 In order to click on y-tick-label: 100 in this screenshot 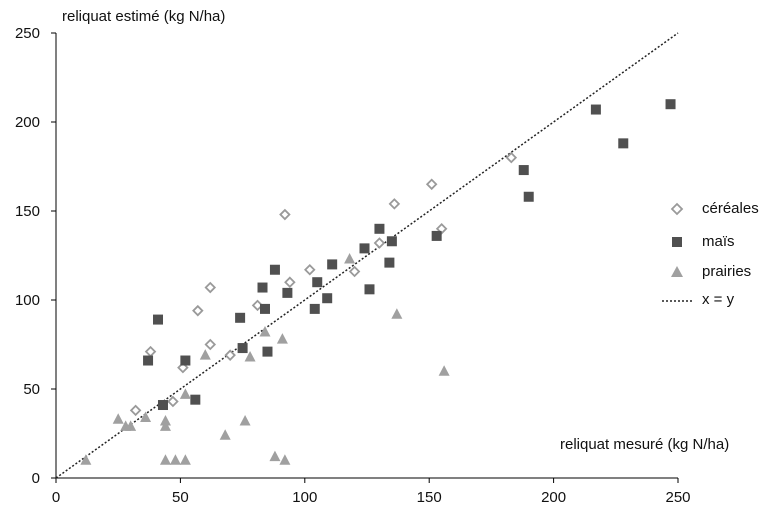, I will do `click(27, 300)`.